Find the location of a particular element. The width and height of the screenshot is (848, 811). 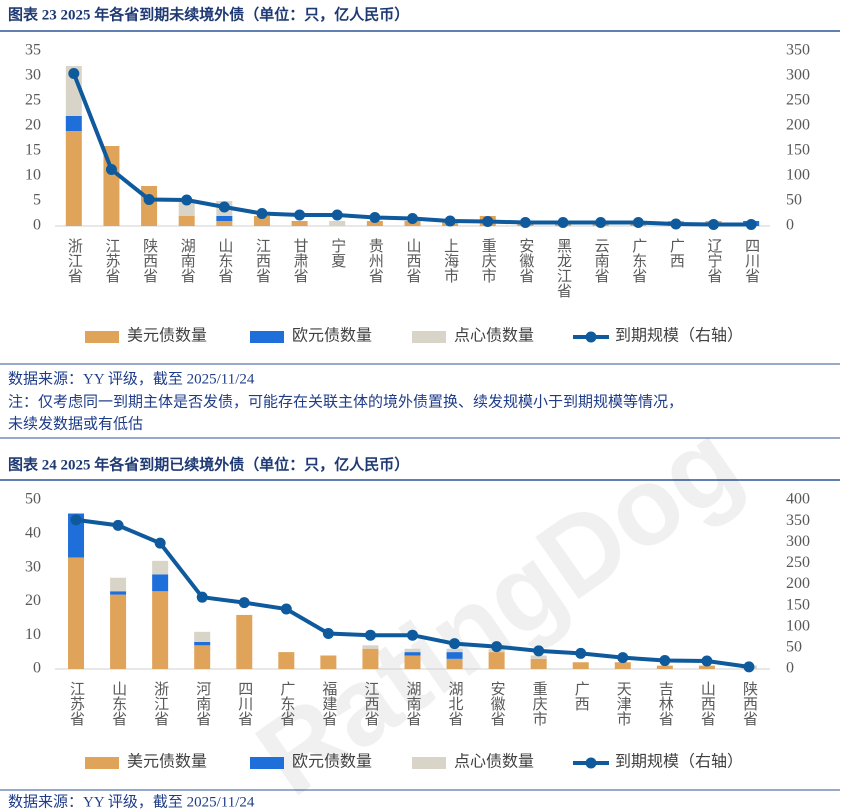

x-tick-label: 四川省 is located at coordinates (244, 703).